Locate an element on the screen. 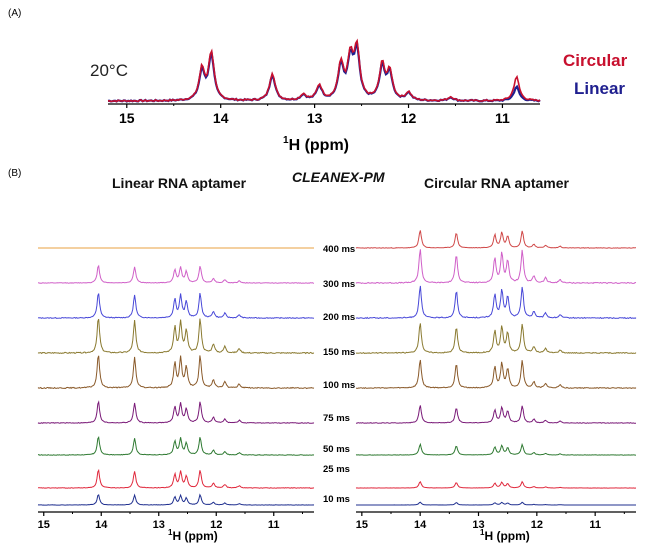 Image resolution: width=658 pixels, height=552 pixels. mixing-time-label: 200 ms is located at coordinates (339, 317).